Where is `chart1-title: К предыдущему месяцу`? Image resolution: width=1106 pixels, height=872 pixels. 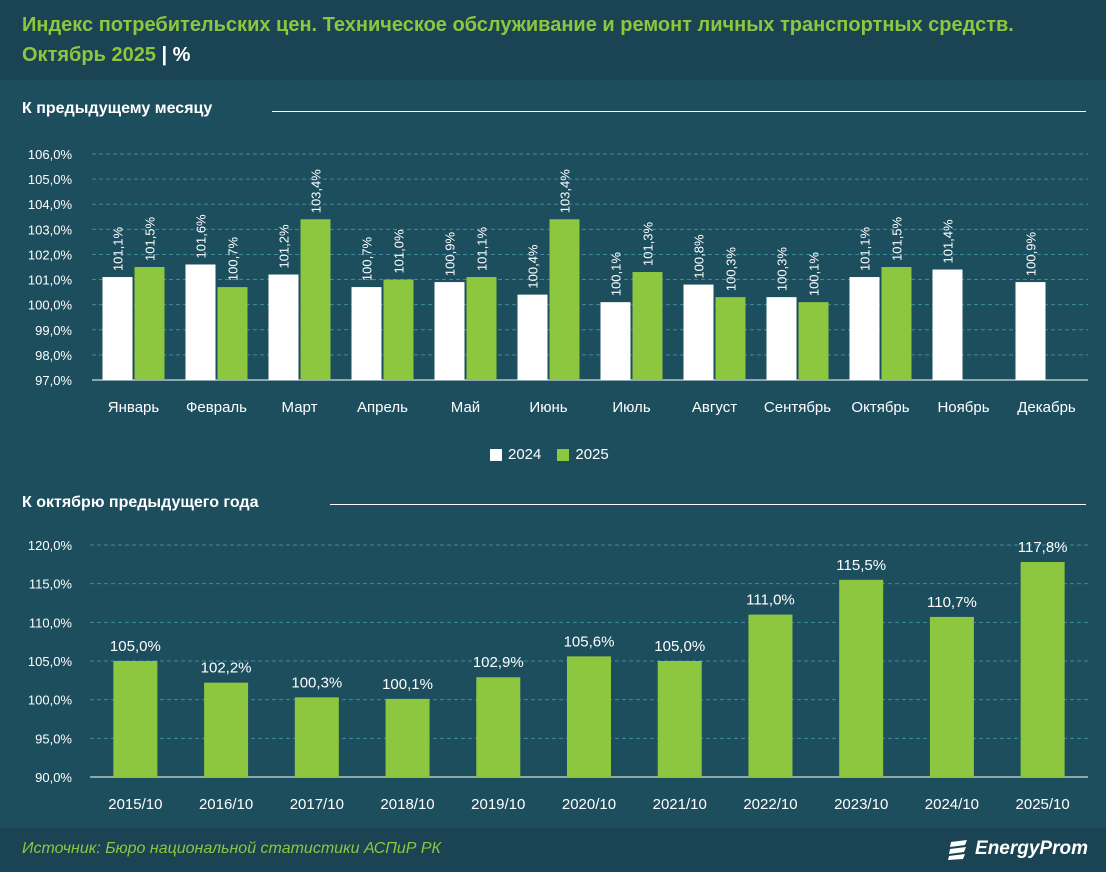
chart1-title: К предыдущему месяцу is located at coordinates (117, 108).